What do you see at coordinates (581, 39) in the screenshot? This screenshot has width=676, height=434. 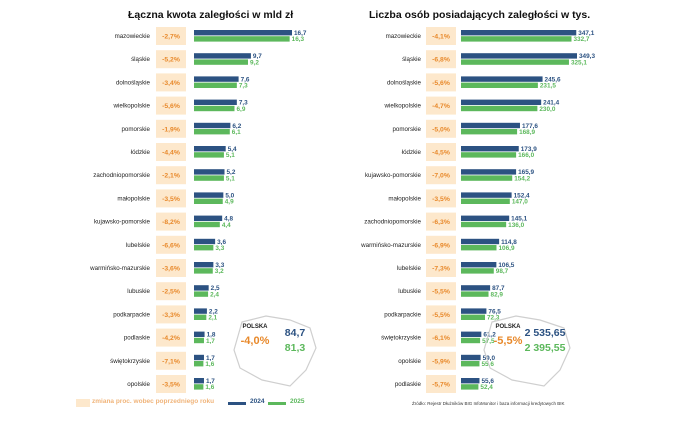 I see `data-label-2025: 332,7` at bounding box center [581, 39].